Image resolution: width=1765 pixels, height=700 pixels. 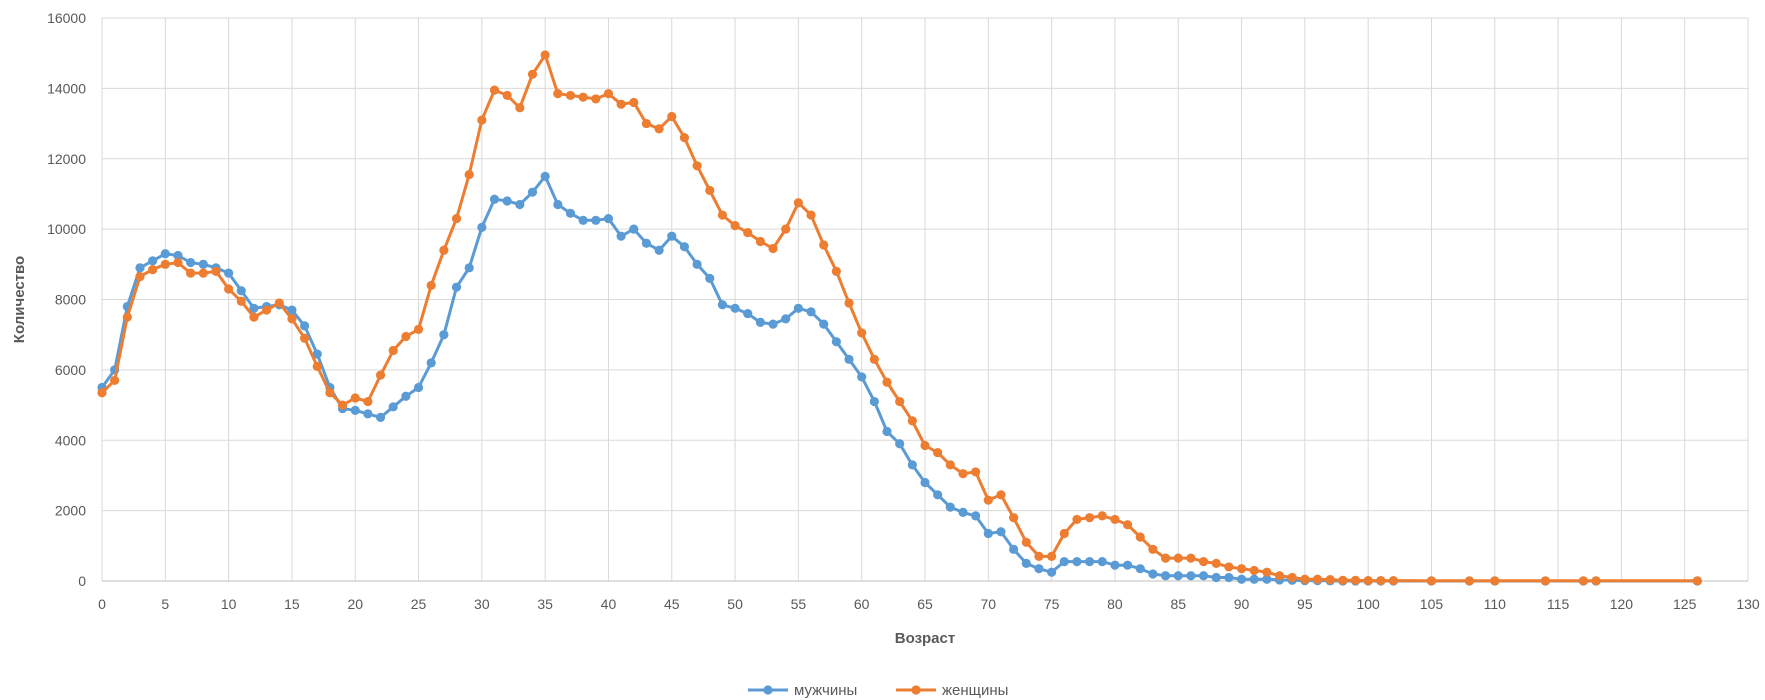 I want to click on legend-item: мужчины, so click(x=802, y=690).